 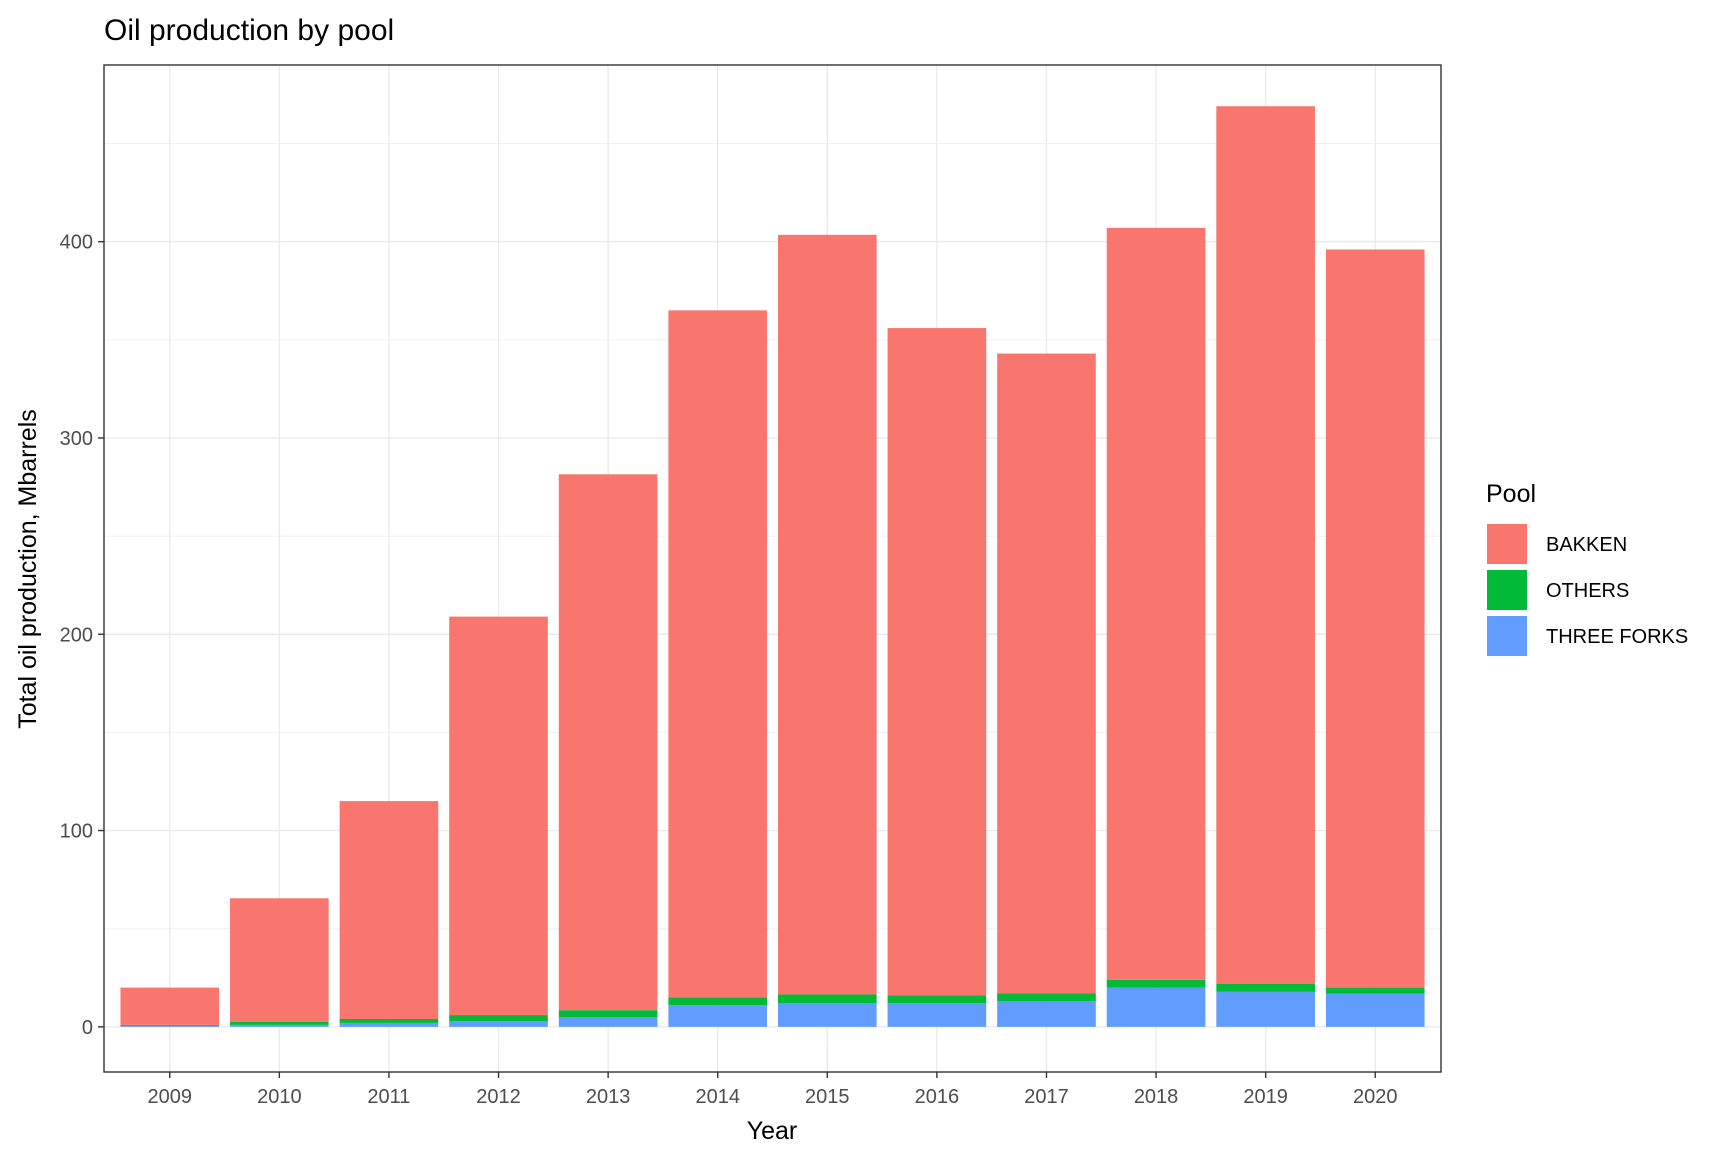 I want to click on y-axis: 0 100 200 300 400, so click(x=82, y=635).